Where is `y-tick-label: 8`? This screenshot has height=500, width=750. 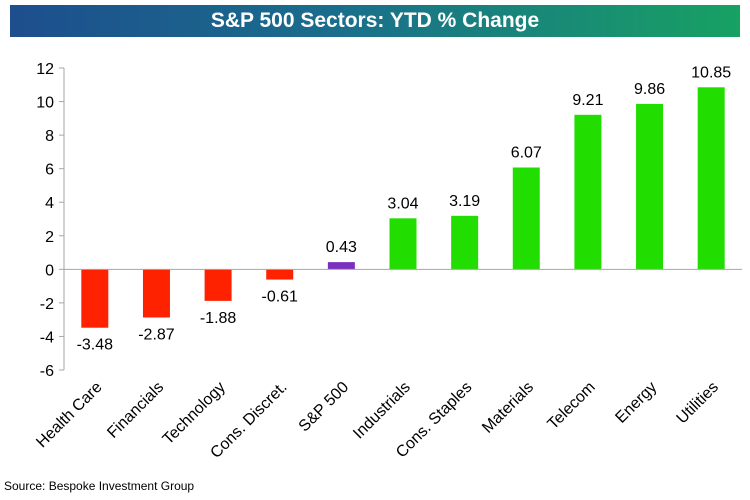
y-tick-label: 8 is located at coordinates (49, 136).